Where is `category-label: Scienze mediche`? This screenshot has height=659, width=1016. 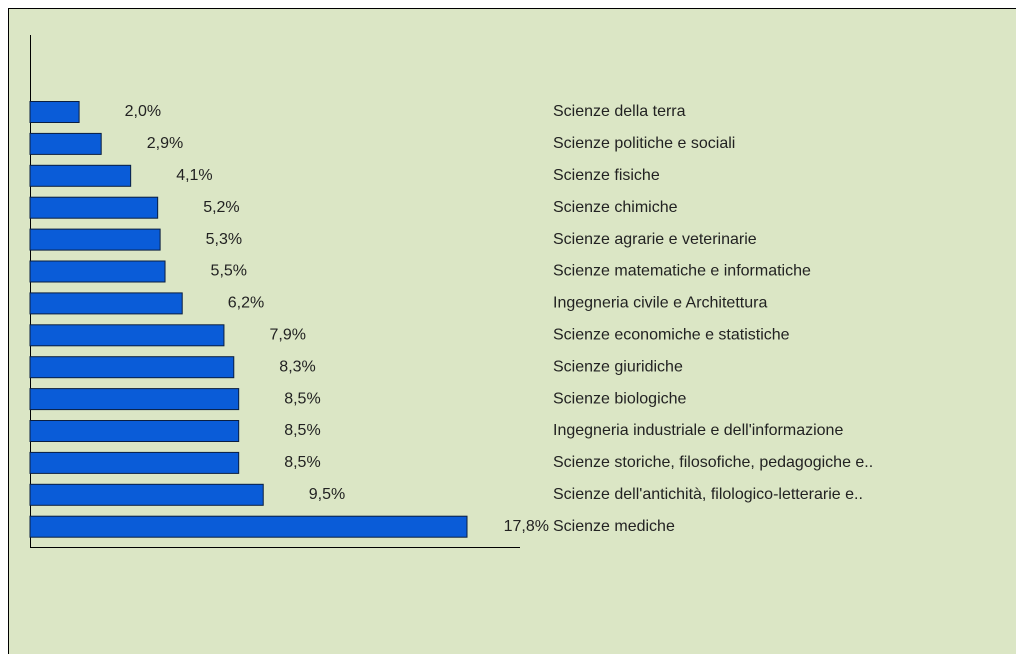
category-label: Scienze mediche is located at coordinates (614, 526).